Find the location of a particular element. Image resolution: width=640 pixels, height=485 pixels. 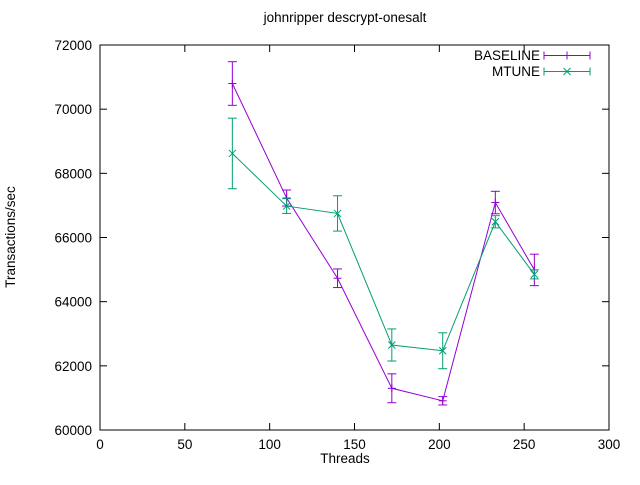

legend-sample-mtune is located at coordinates (567, 71).